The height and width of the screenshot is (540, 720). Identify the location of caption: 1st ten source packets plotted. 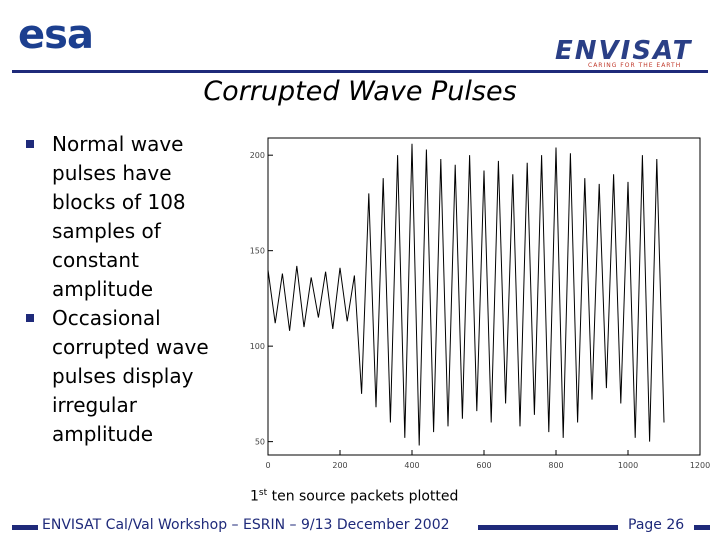
(354, 496).